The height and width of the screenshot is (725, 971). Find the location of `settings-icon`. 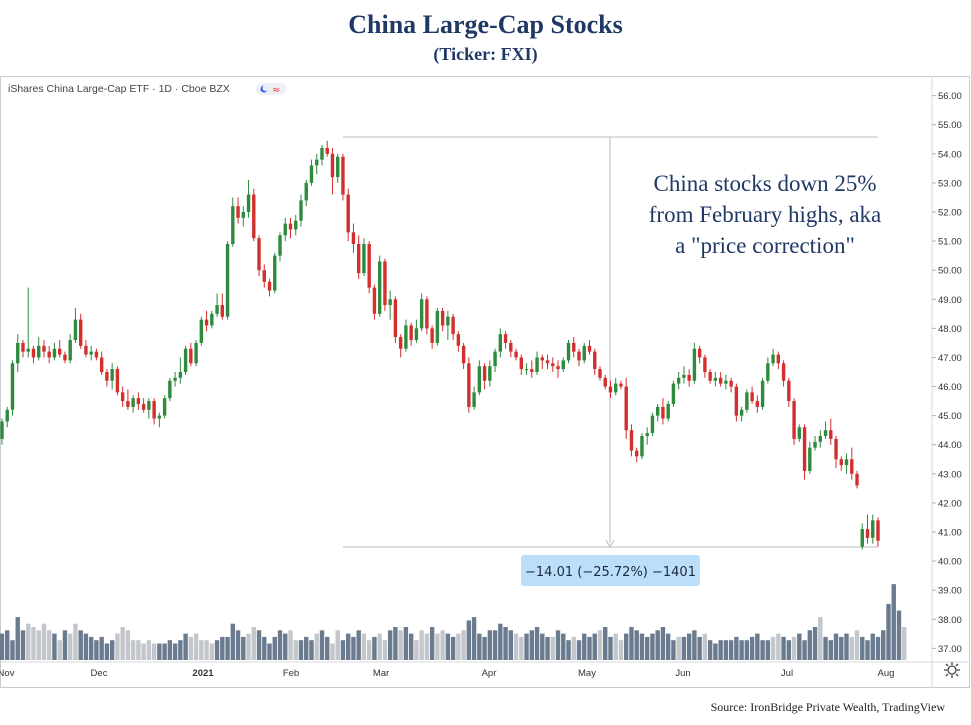

settings-icon is located at coordinates (952, 670).